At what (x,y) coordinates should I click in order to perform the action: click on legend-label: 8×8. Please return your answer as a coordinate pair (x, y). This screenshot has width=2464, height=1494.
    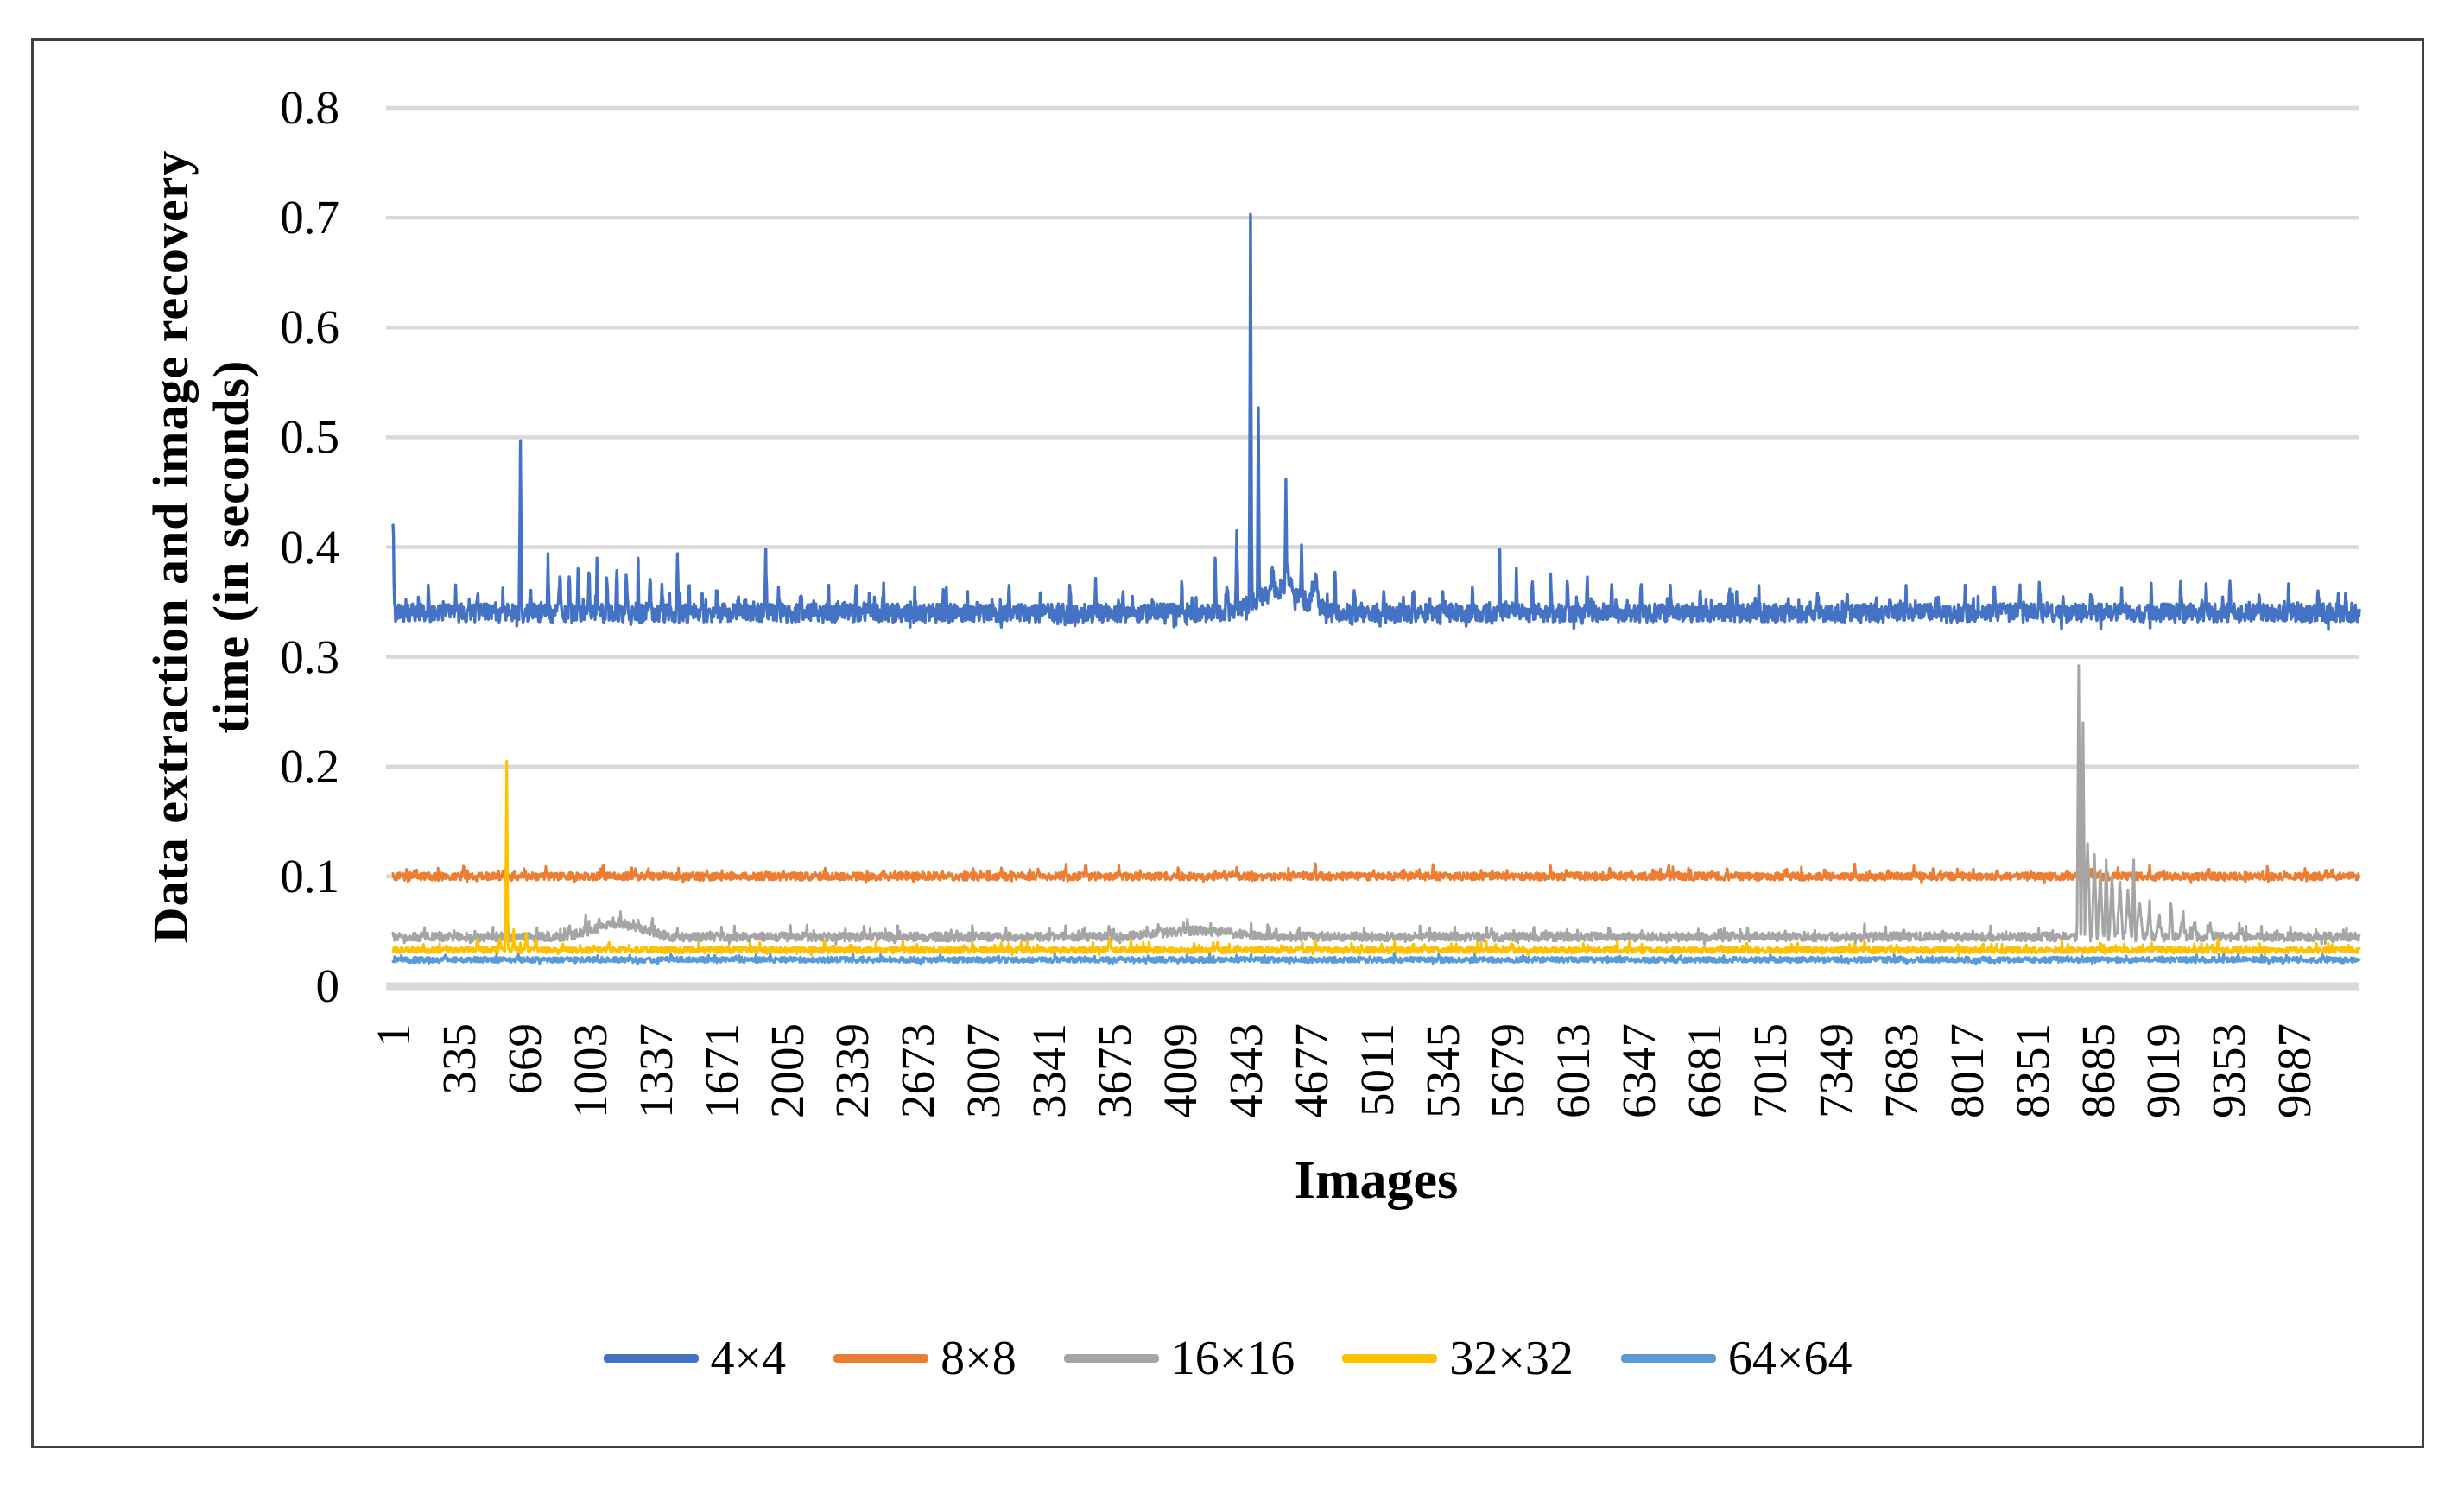
    Looking at the image, I should click on (979, 1358).